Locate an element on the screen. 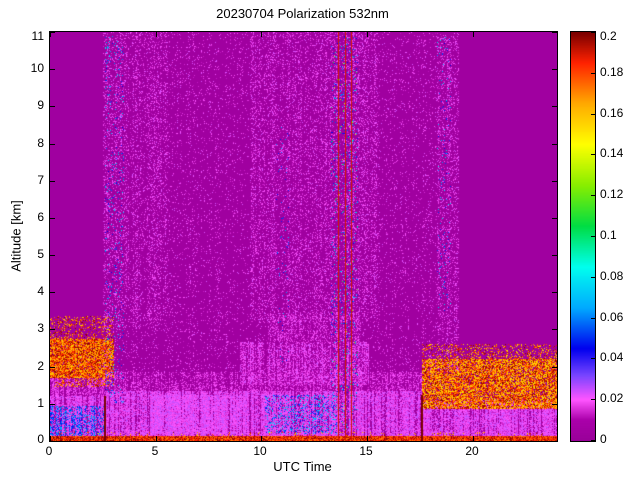 This screenshot has height=480, width=640. y-tick-label: 7 is located at coordinates (40, 180).